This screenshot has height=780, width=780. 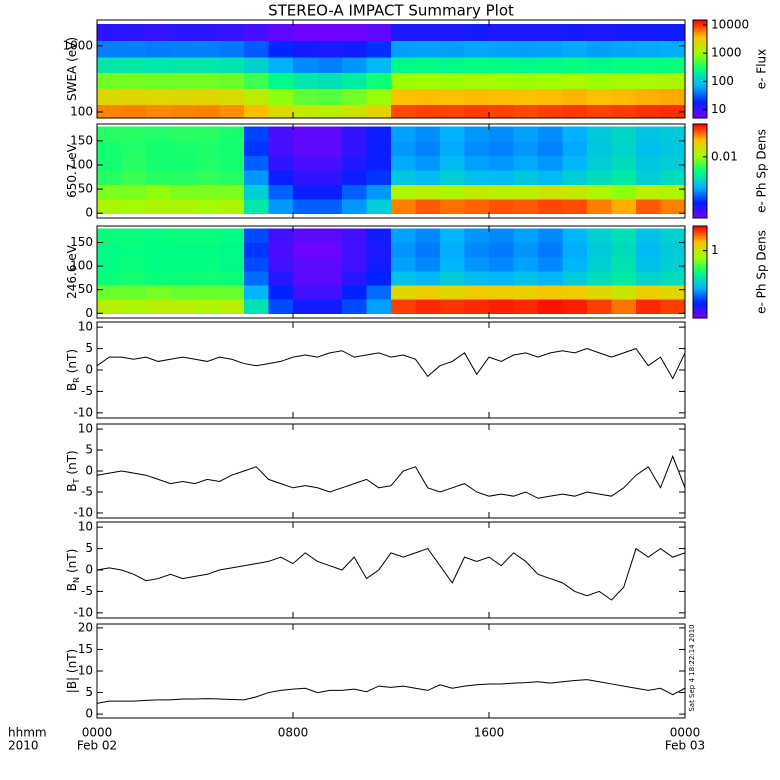 I want to click on y-tick-label: 0, so click(x=89, y=213).